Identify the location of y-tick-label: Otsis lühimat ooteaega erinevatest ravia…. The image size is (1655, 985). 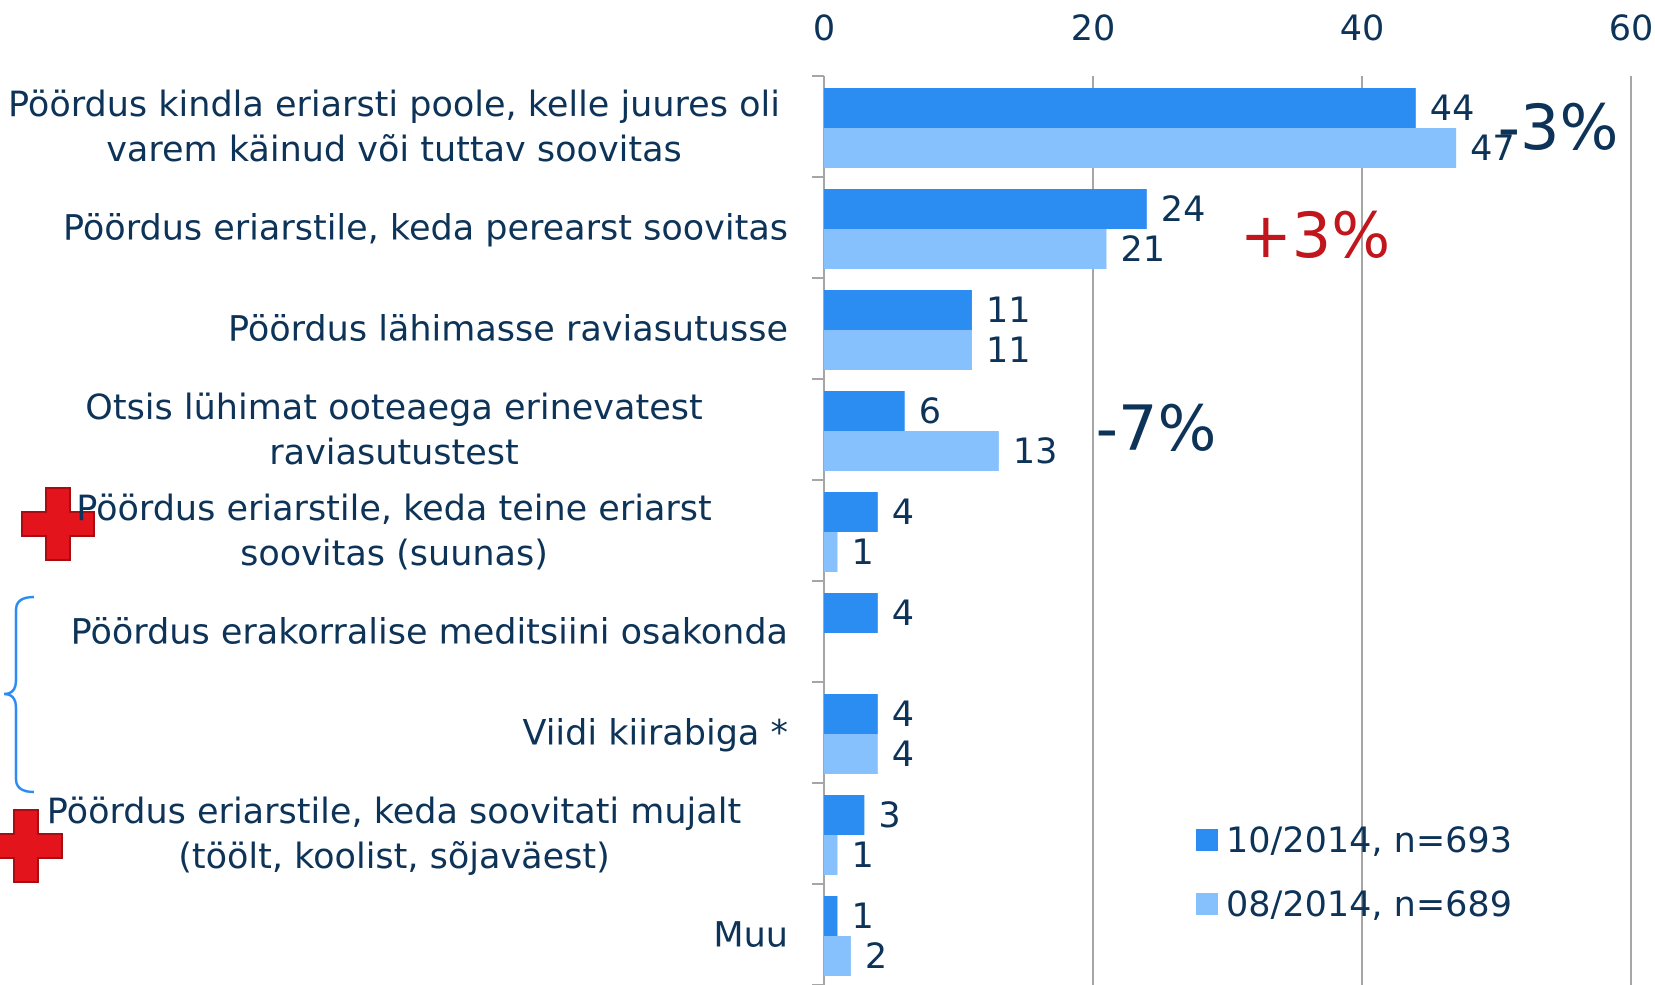
(394, 431).